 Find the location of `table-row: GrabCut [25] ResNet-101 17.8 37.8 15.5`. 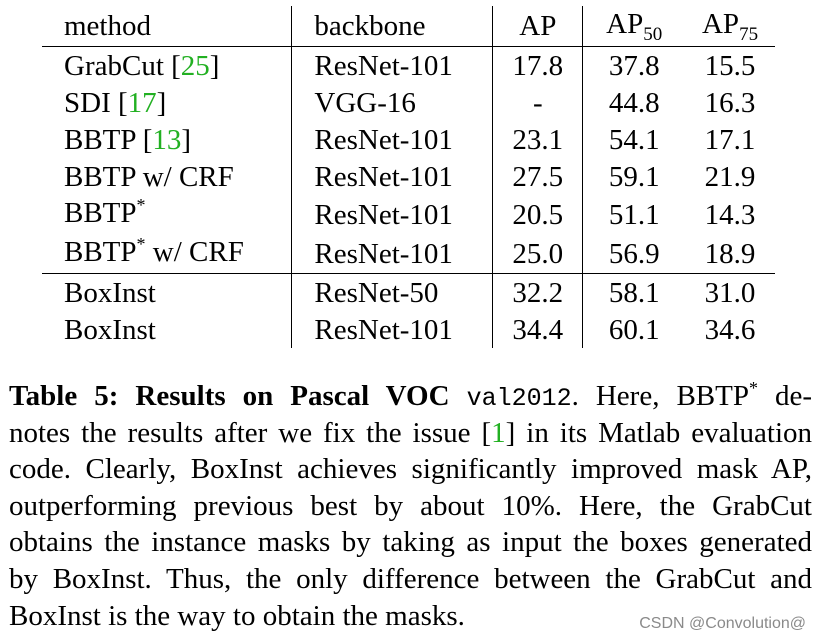

table-row: GrabCut [25] ResNet-101 17.8 37.8 15.5 is located at coordinates (408, 65).